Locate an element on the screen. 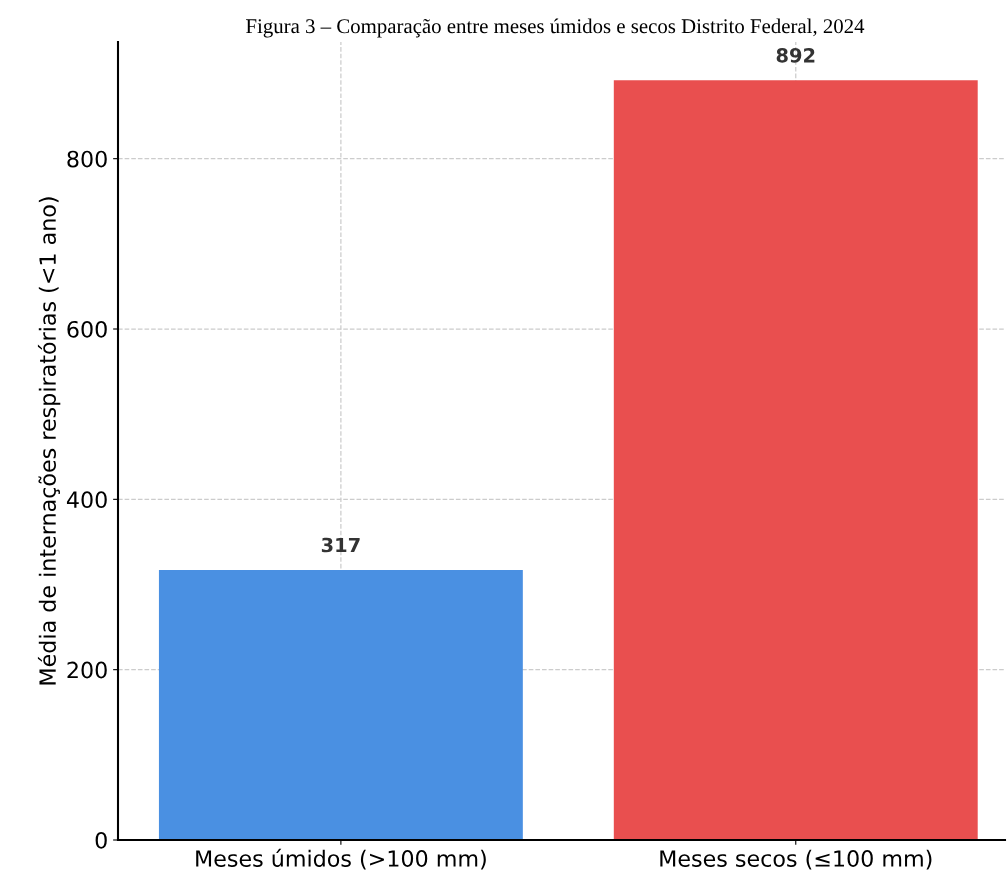  data-label: 317 is located at coordinates (340, 545).